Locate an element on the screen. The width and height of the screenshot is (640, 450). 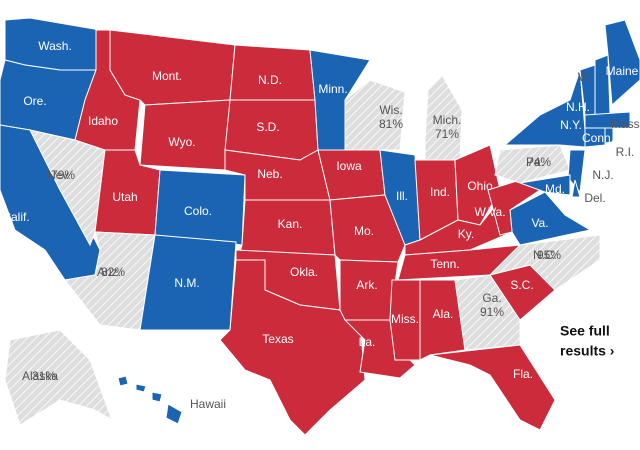
state-label: Vt. is located at coordinates (585, 77).